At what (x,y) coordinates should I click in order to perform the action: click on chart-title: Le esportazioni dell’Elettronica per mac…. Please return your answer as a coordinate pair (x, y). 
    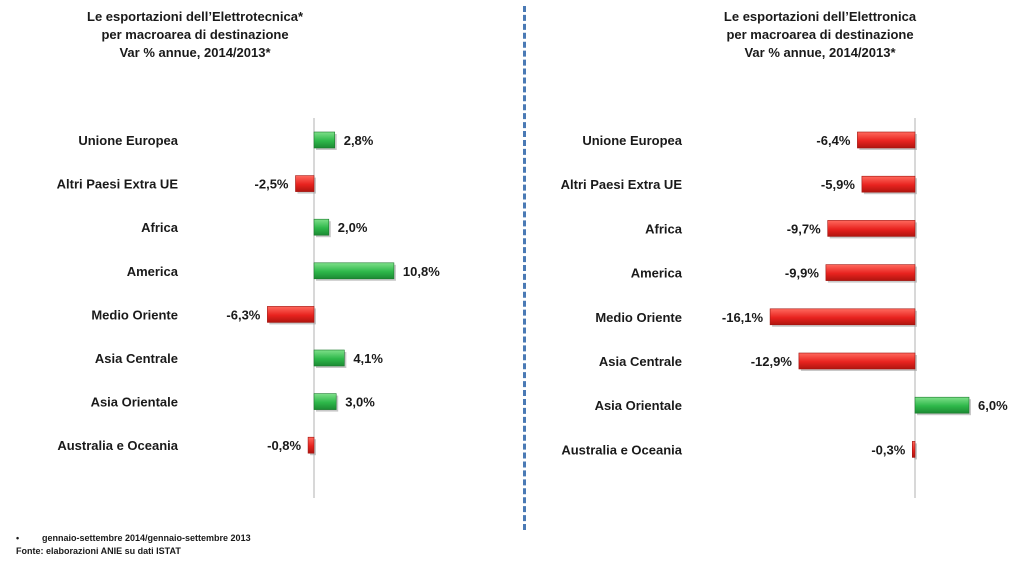
    Looking at the image, I should click on (820, 35).